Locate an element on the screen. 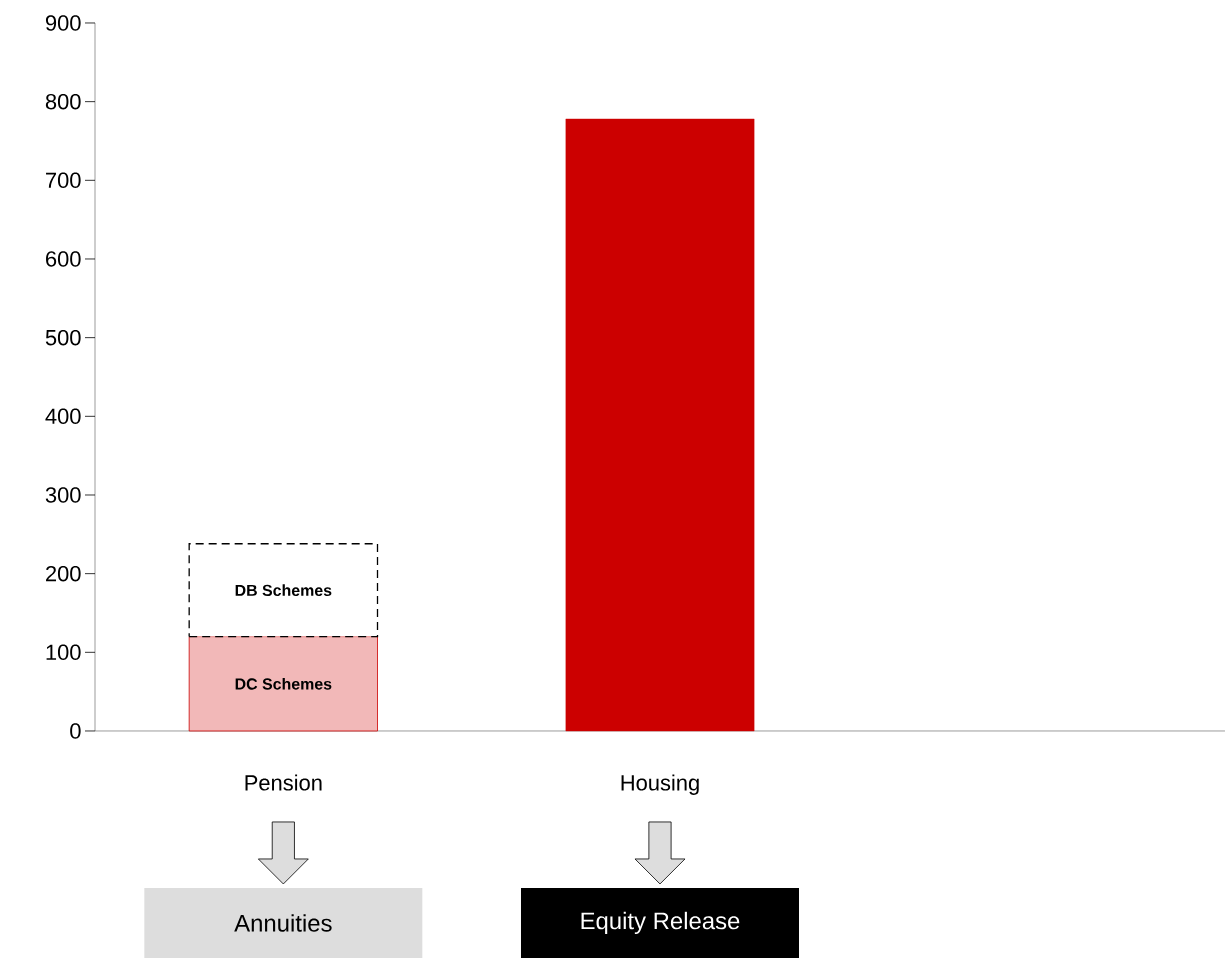 This screenshot has height=958, width=1225. y-tick-label: 0 is located at coordinates (75, 731).